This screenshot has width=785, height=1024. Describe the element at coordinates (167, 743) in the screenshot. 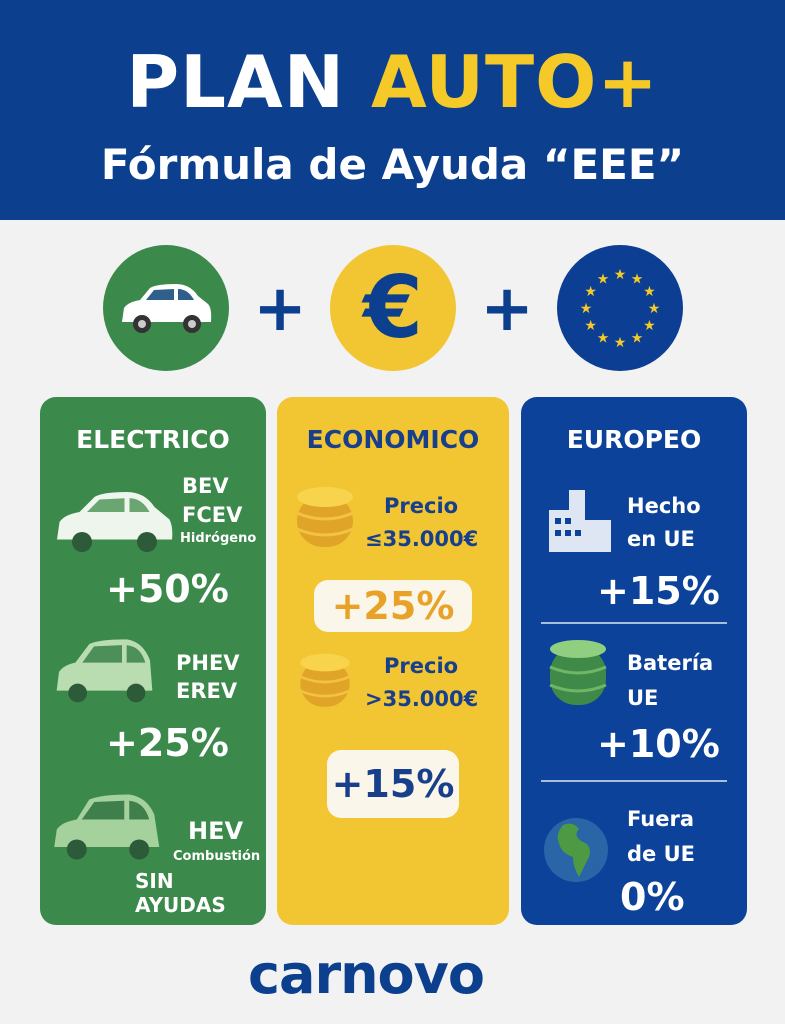

I see `phev-value: +25%` at that location.